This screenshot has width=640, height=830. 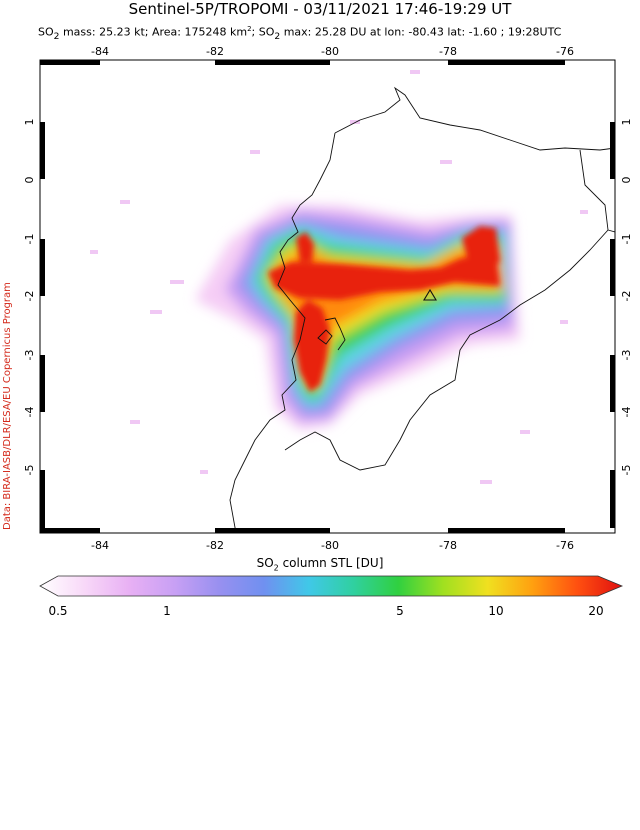 I want to click on colorbar-tick: 0.5, so click(x=58, y=611).